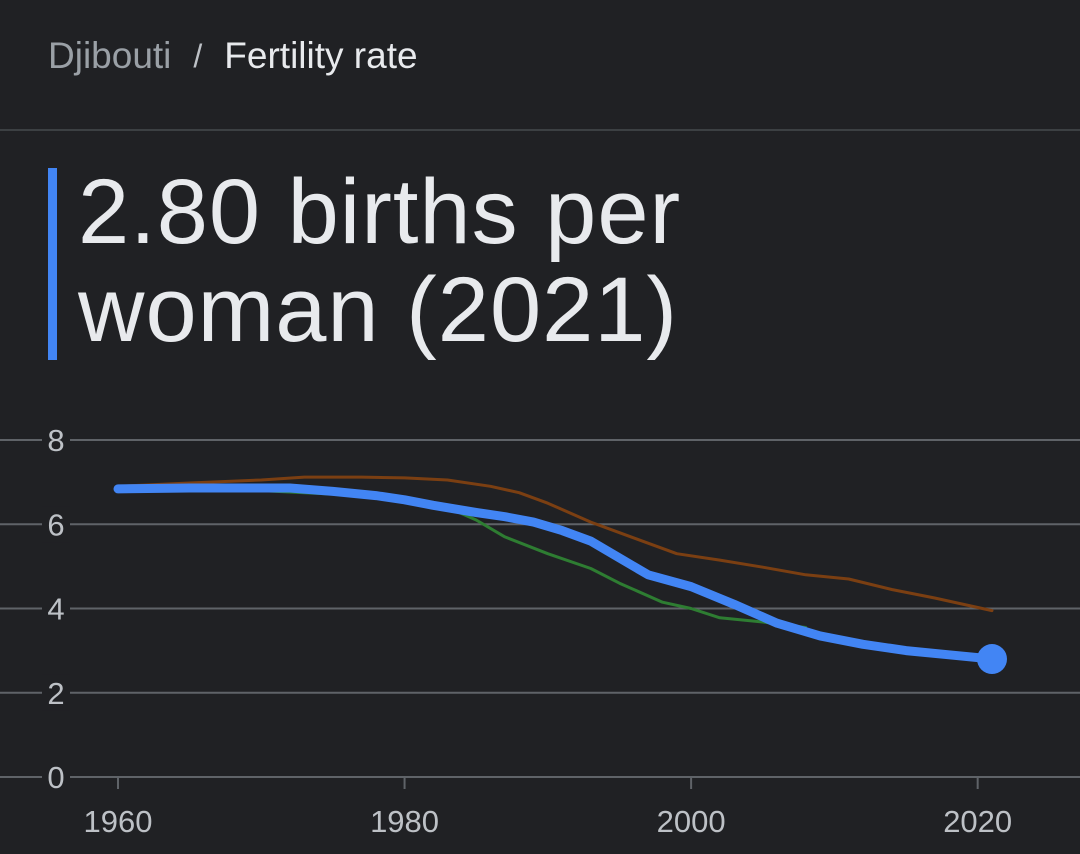  I want to click on y-tick-label: 0, so click(55, 777).